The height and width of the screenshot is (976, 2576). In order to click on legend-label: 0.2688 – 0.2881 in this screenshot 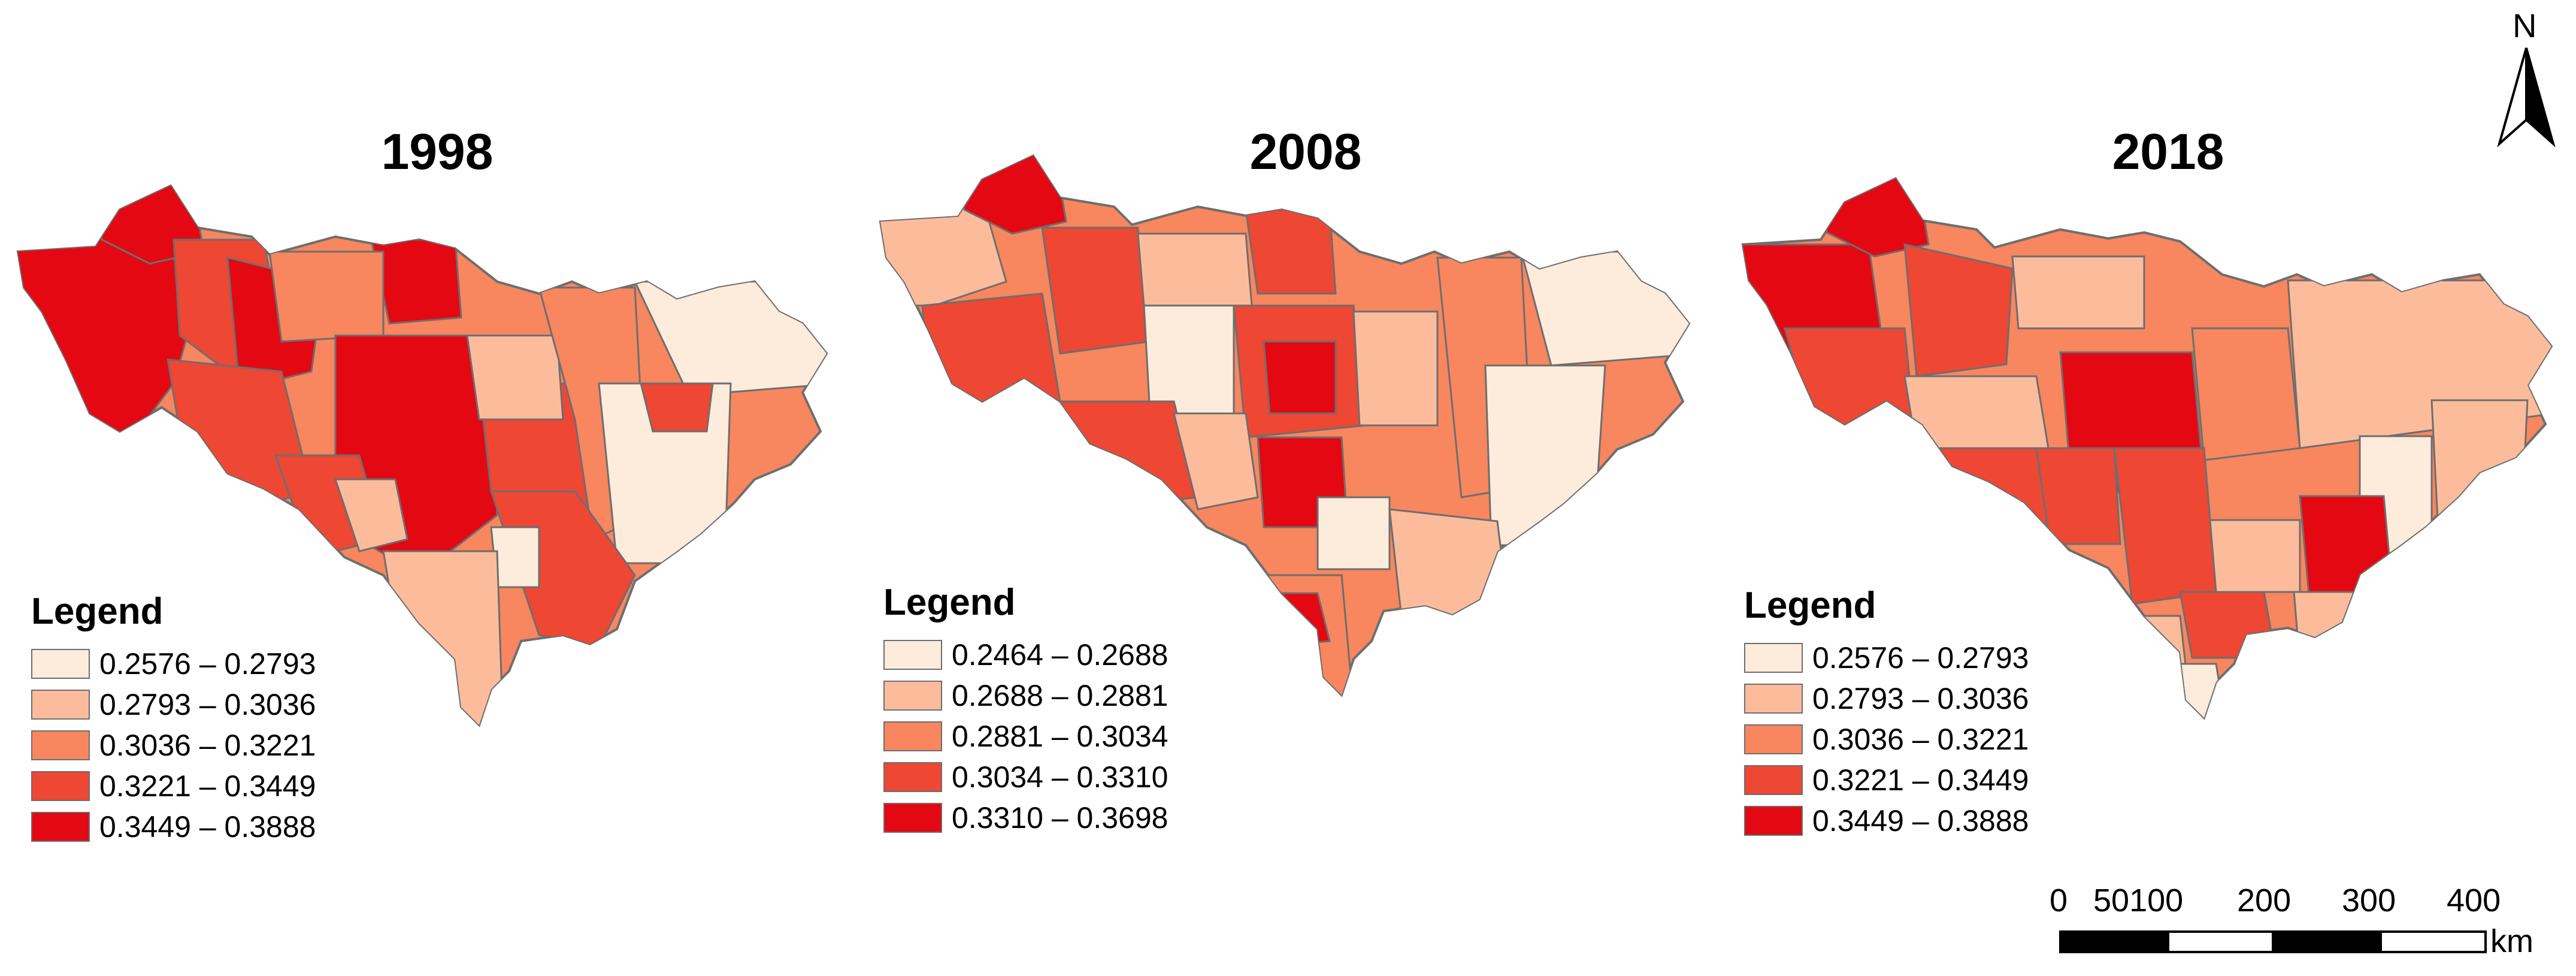, I will do `click(1060, 696)`.